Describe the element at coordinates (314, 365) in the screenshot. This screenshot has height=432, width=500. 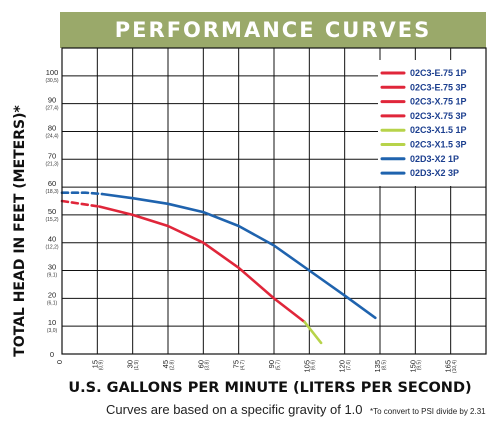
I see `x-tick-sub: (6,6)` at that location.